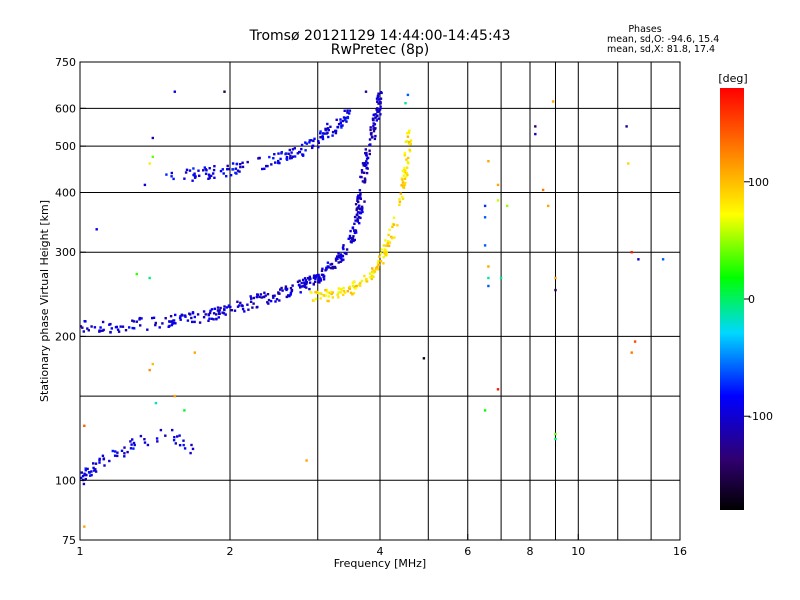  I want to click on colorbar-tick-label: 100, so click(758, 182).